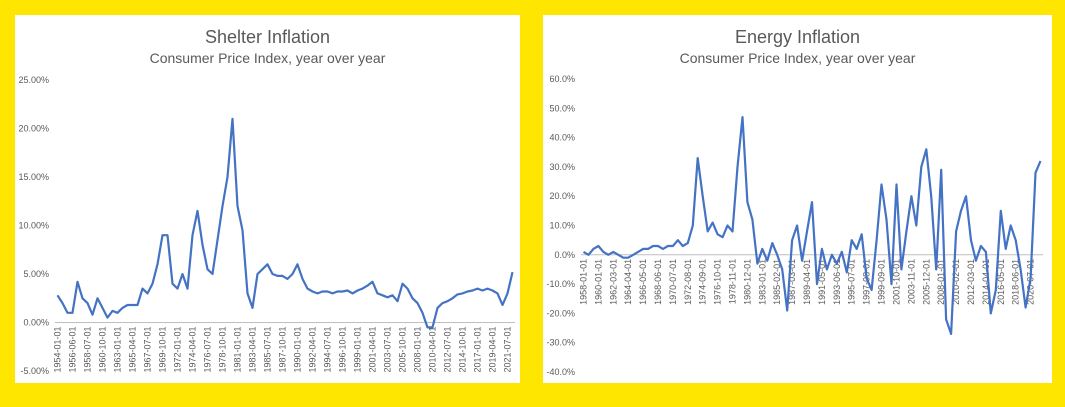 This screenshot has width=1065, height=407. I want to click on x-tick-label: 1974-09-01, so click(703, 282).